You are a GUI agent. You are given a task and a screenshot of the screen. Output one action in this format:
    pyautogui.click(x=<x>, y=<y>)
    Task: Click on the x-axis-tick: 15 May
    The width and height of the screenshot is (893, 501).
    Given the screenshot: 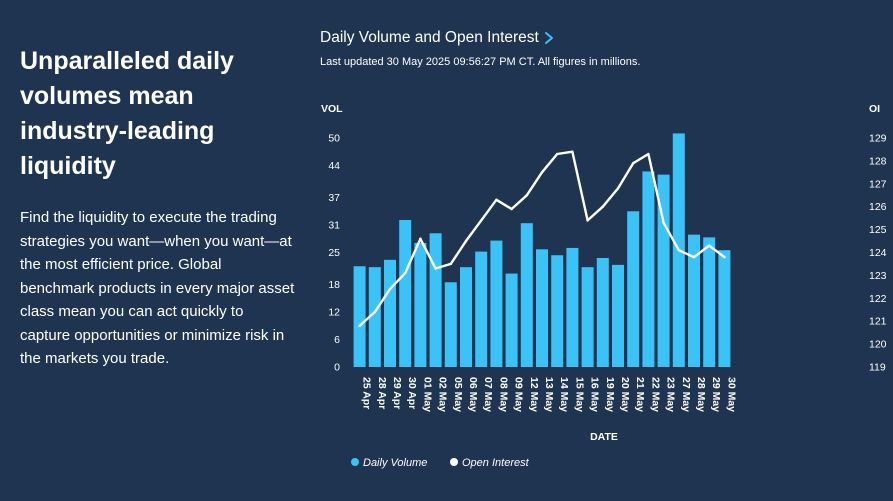 What is the action you would take?
    pyautogui.click(x=579, y=394)
    